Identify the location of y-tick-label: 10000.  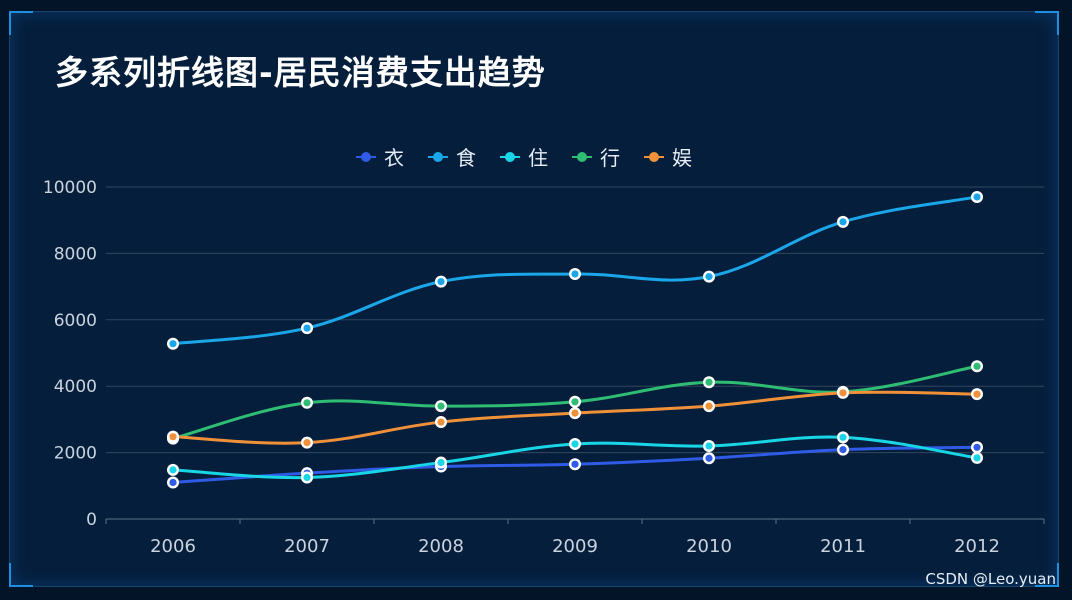
(70, 188).